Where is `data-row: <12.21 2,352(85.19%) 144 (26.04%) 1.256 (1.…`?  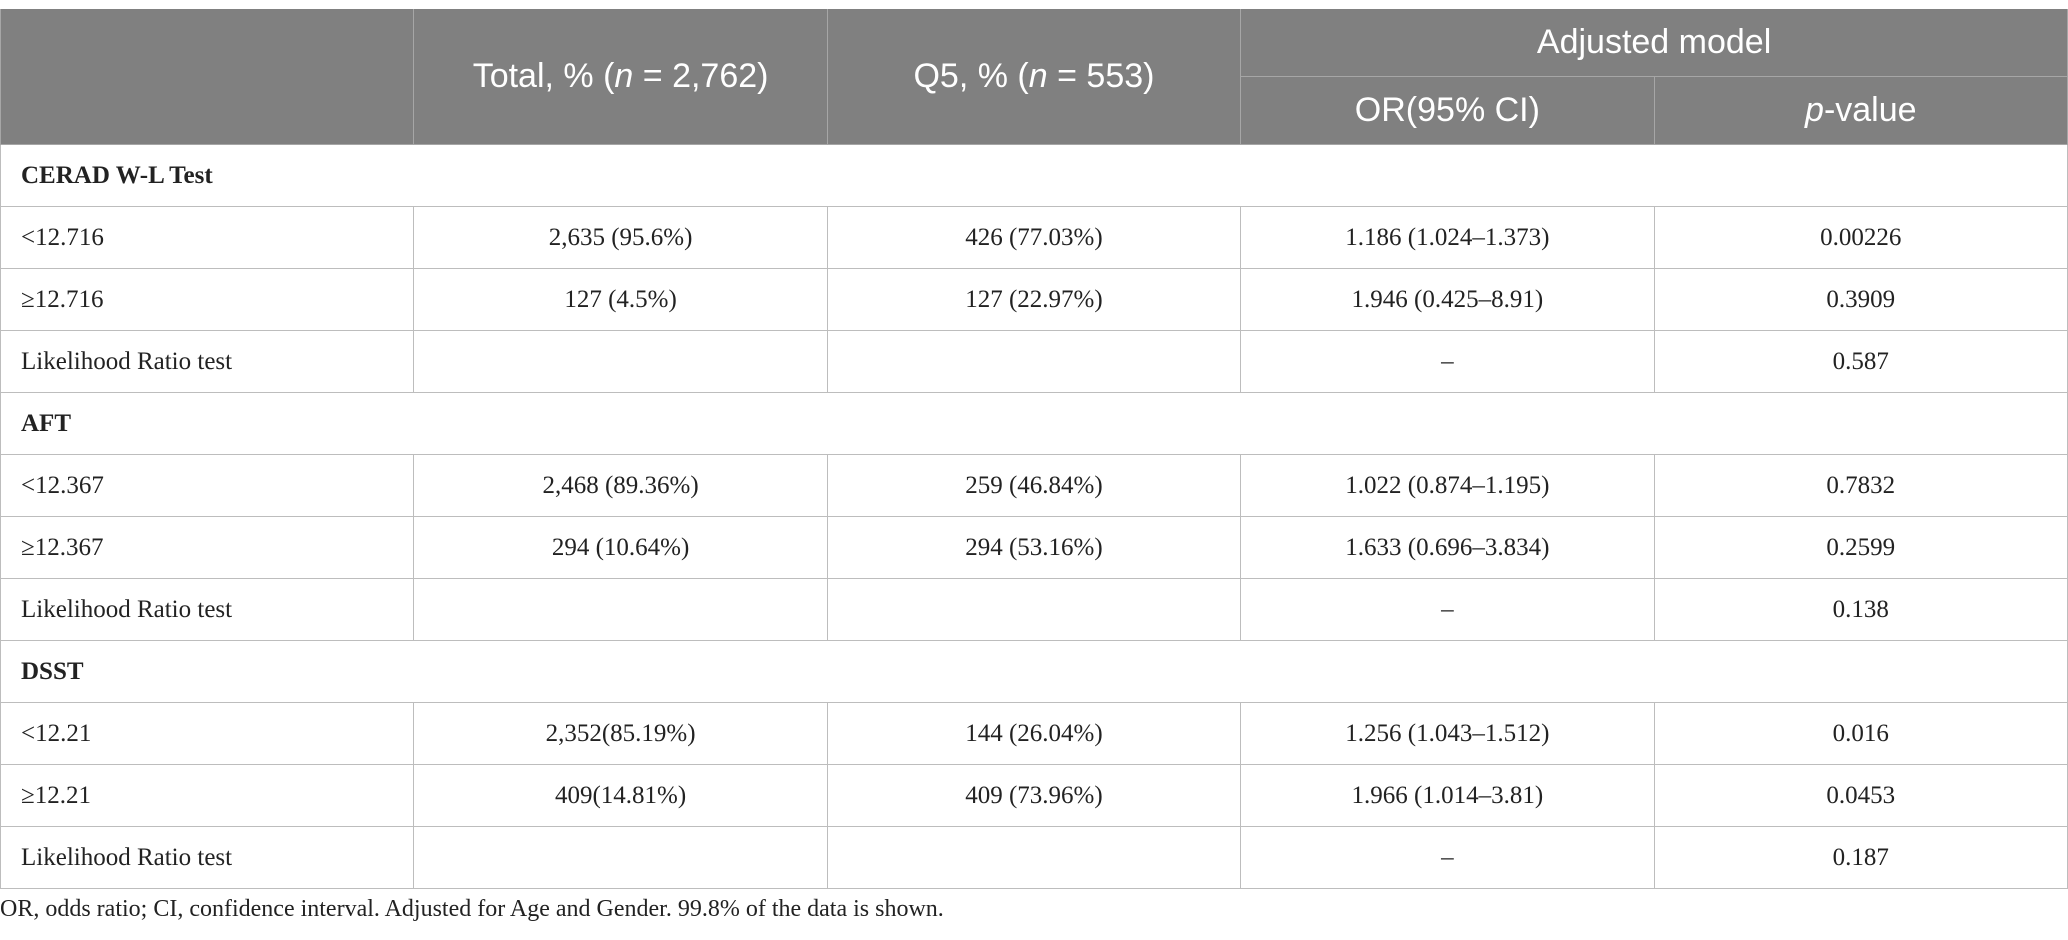 data-row: <12.21 2,352(85.19%) 144 (26.04%) 1.256 (1.… is located at coordinates (1034, 733).